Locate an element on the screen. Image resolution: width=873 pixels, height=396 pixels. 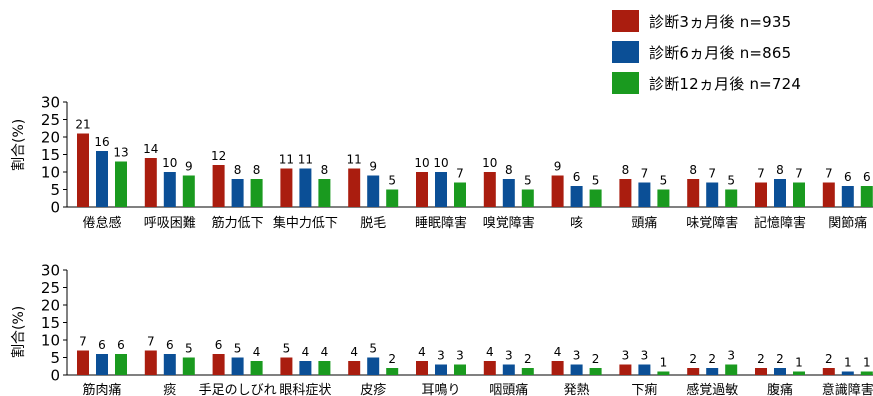
data-label-bottom-3-0: 5 is located at coordinates (287, 349).